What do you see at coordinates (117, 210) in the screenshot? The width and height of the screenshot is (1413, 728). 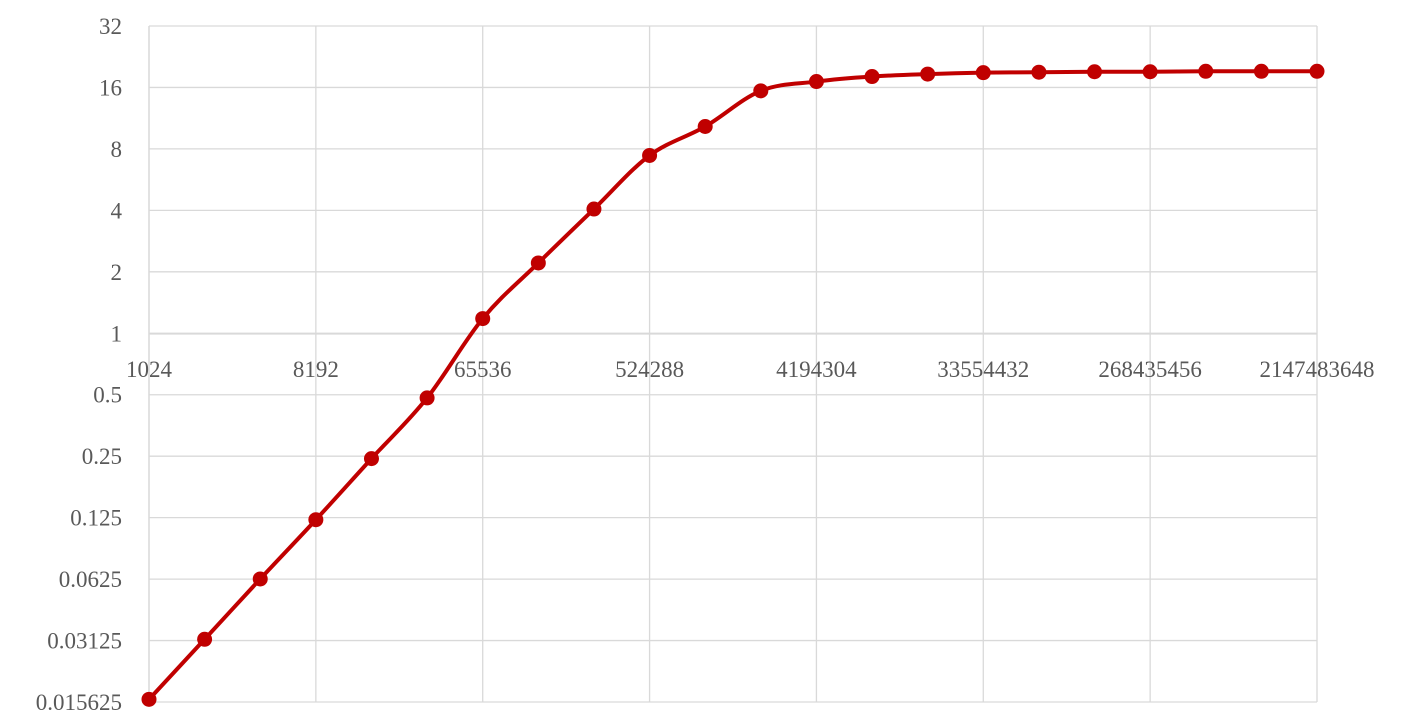 I see `y-tick-label: 4` at bounding box center [117, 210].